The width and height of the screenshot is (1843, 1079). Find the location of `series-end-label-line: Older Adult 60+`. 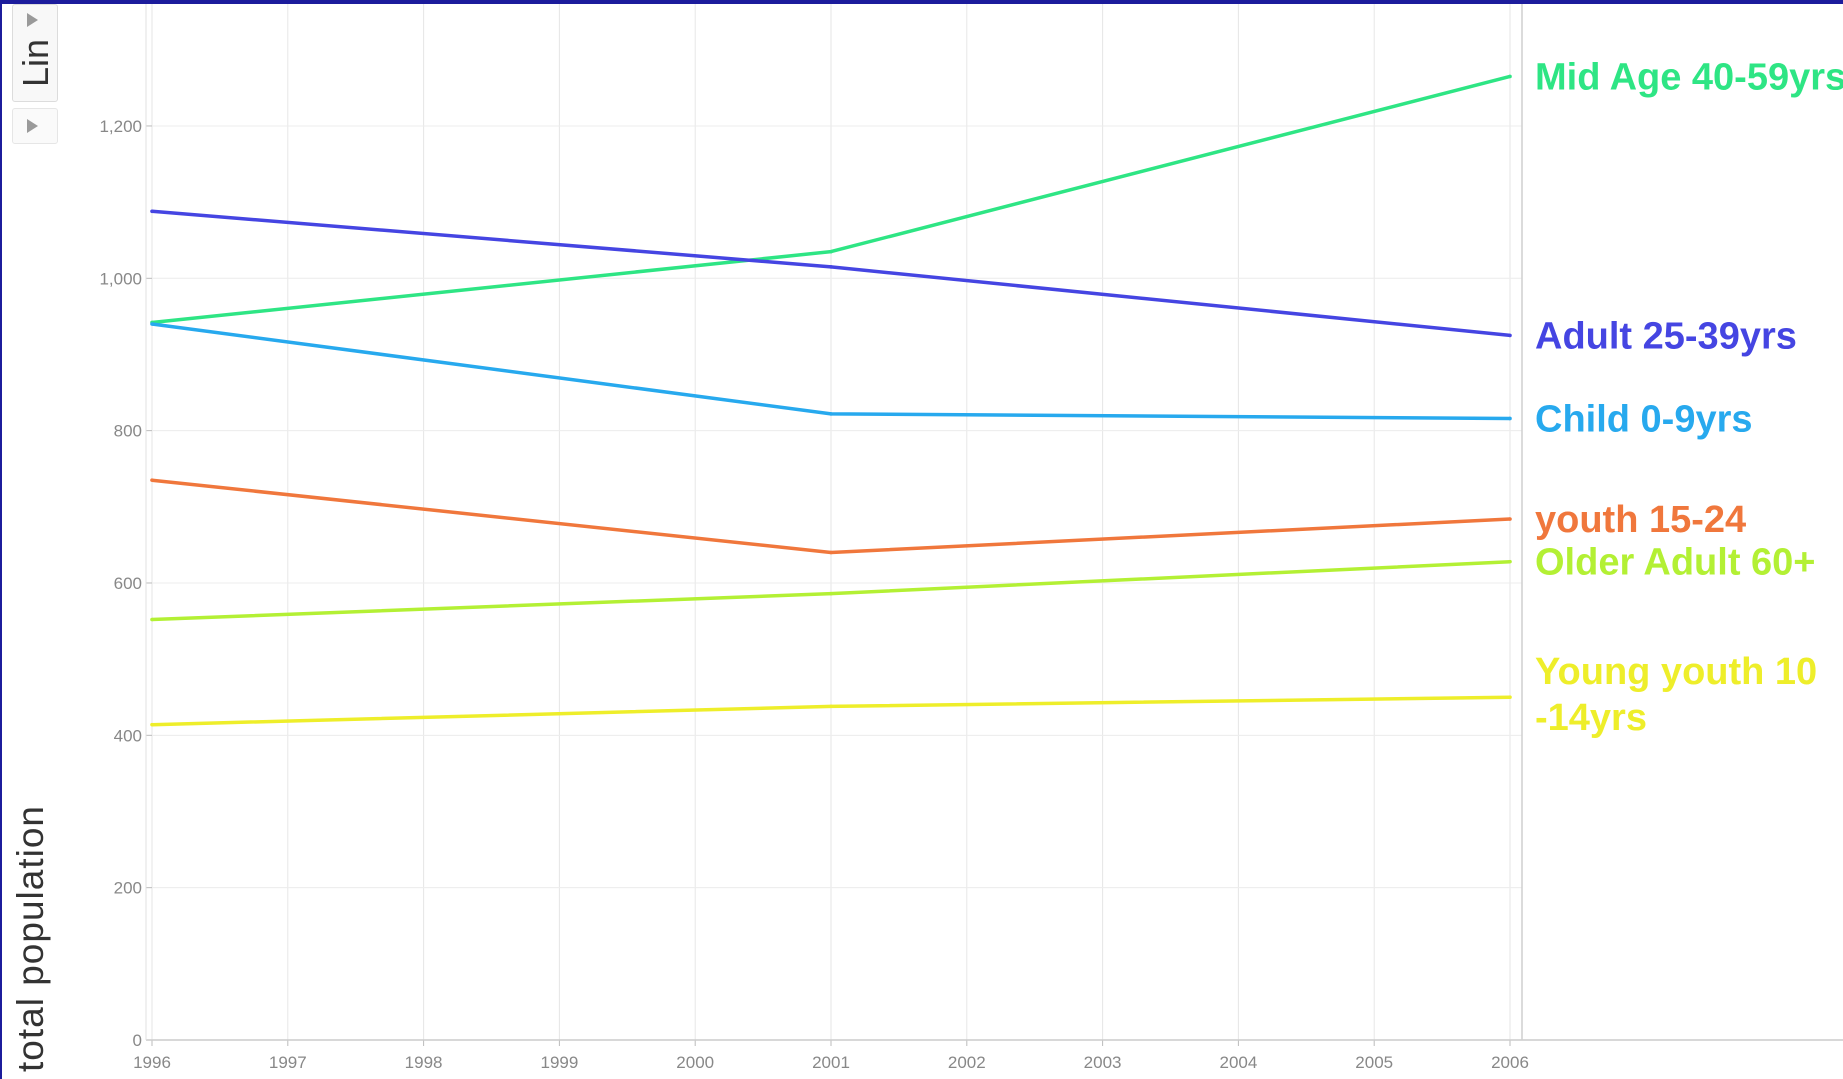

series-end-label-line: Older Adult 60+ is located at coordinates (1675, 563).